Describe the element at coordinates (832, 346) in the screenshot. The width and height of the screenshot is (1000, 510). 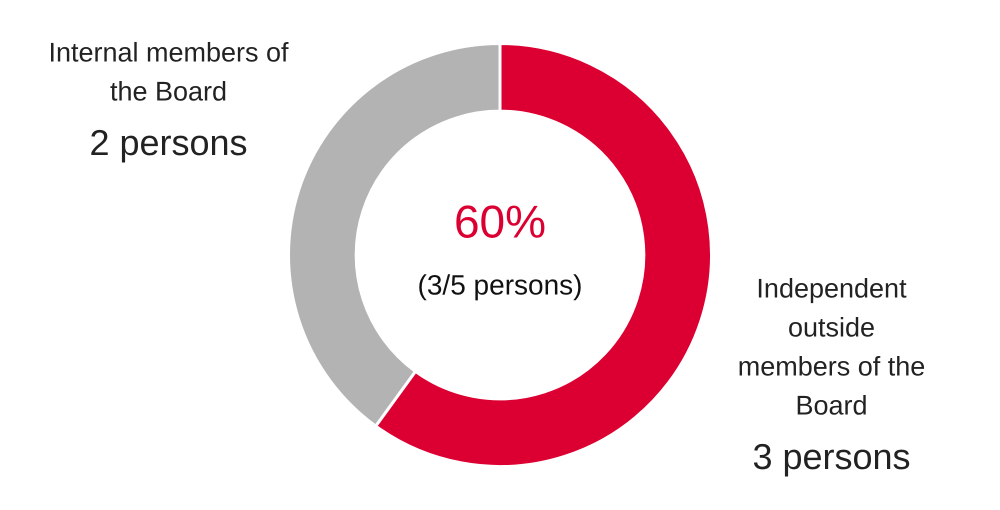
I see `slice-label: Independent outside members of the Board` at that location.